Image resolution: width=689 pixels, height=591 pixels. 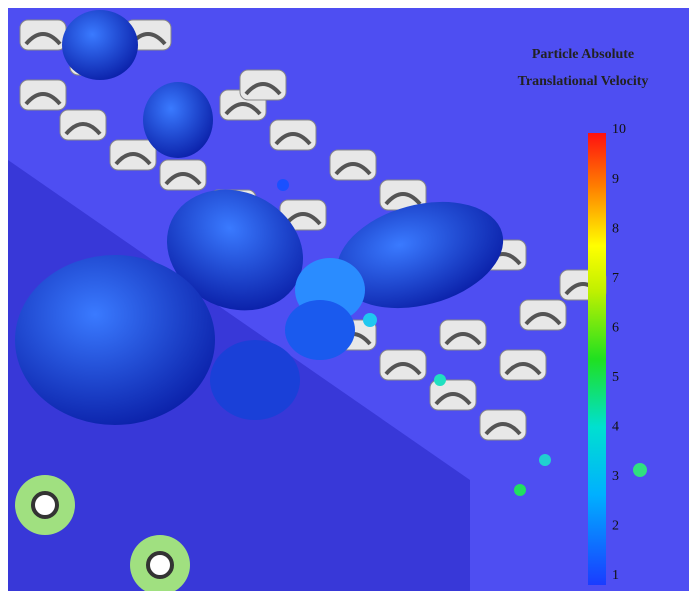 What do you see at coordinates (615, 377) in the screenshot?
I see `colorbar-tick-label: 5` at bounding box center [615, 377].